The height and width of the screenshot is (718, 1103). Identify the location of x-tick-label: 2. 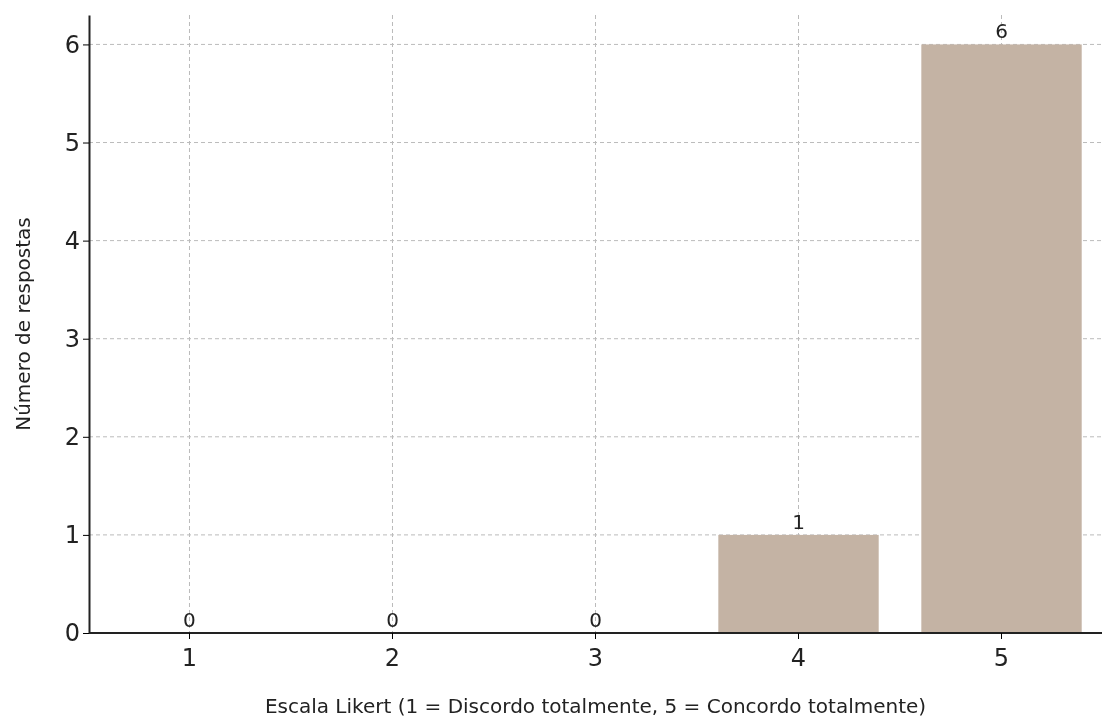
(392, 658).